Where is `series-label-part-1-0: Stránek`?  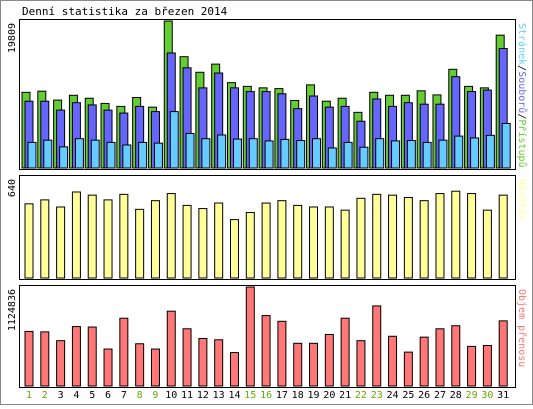
series-label-part-1-0: Stránek is located at coordinates (522, 44).